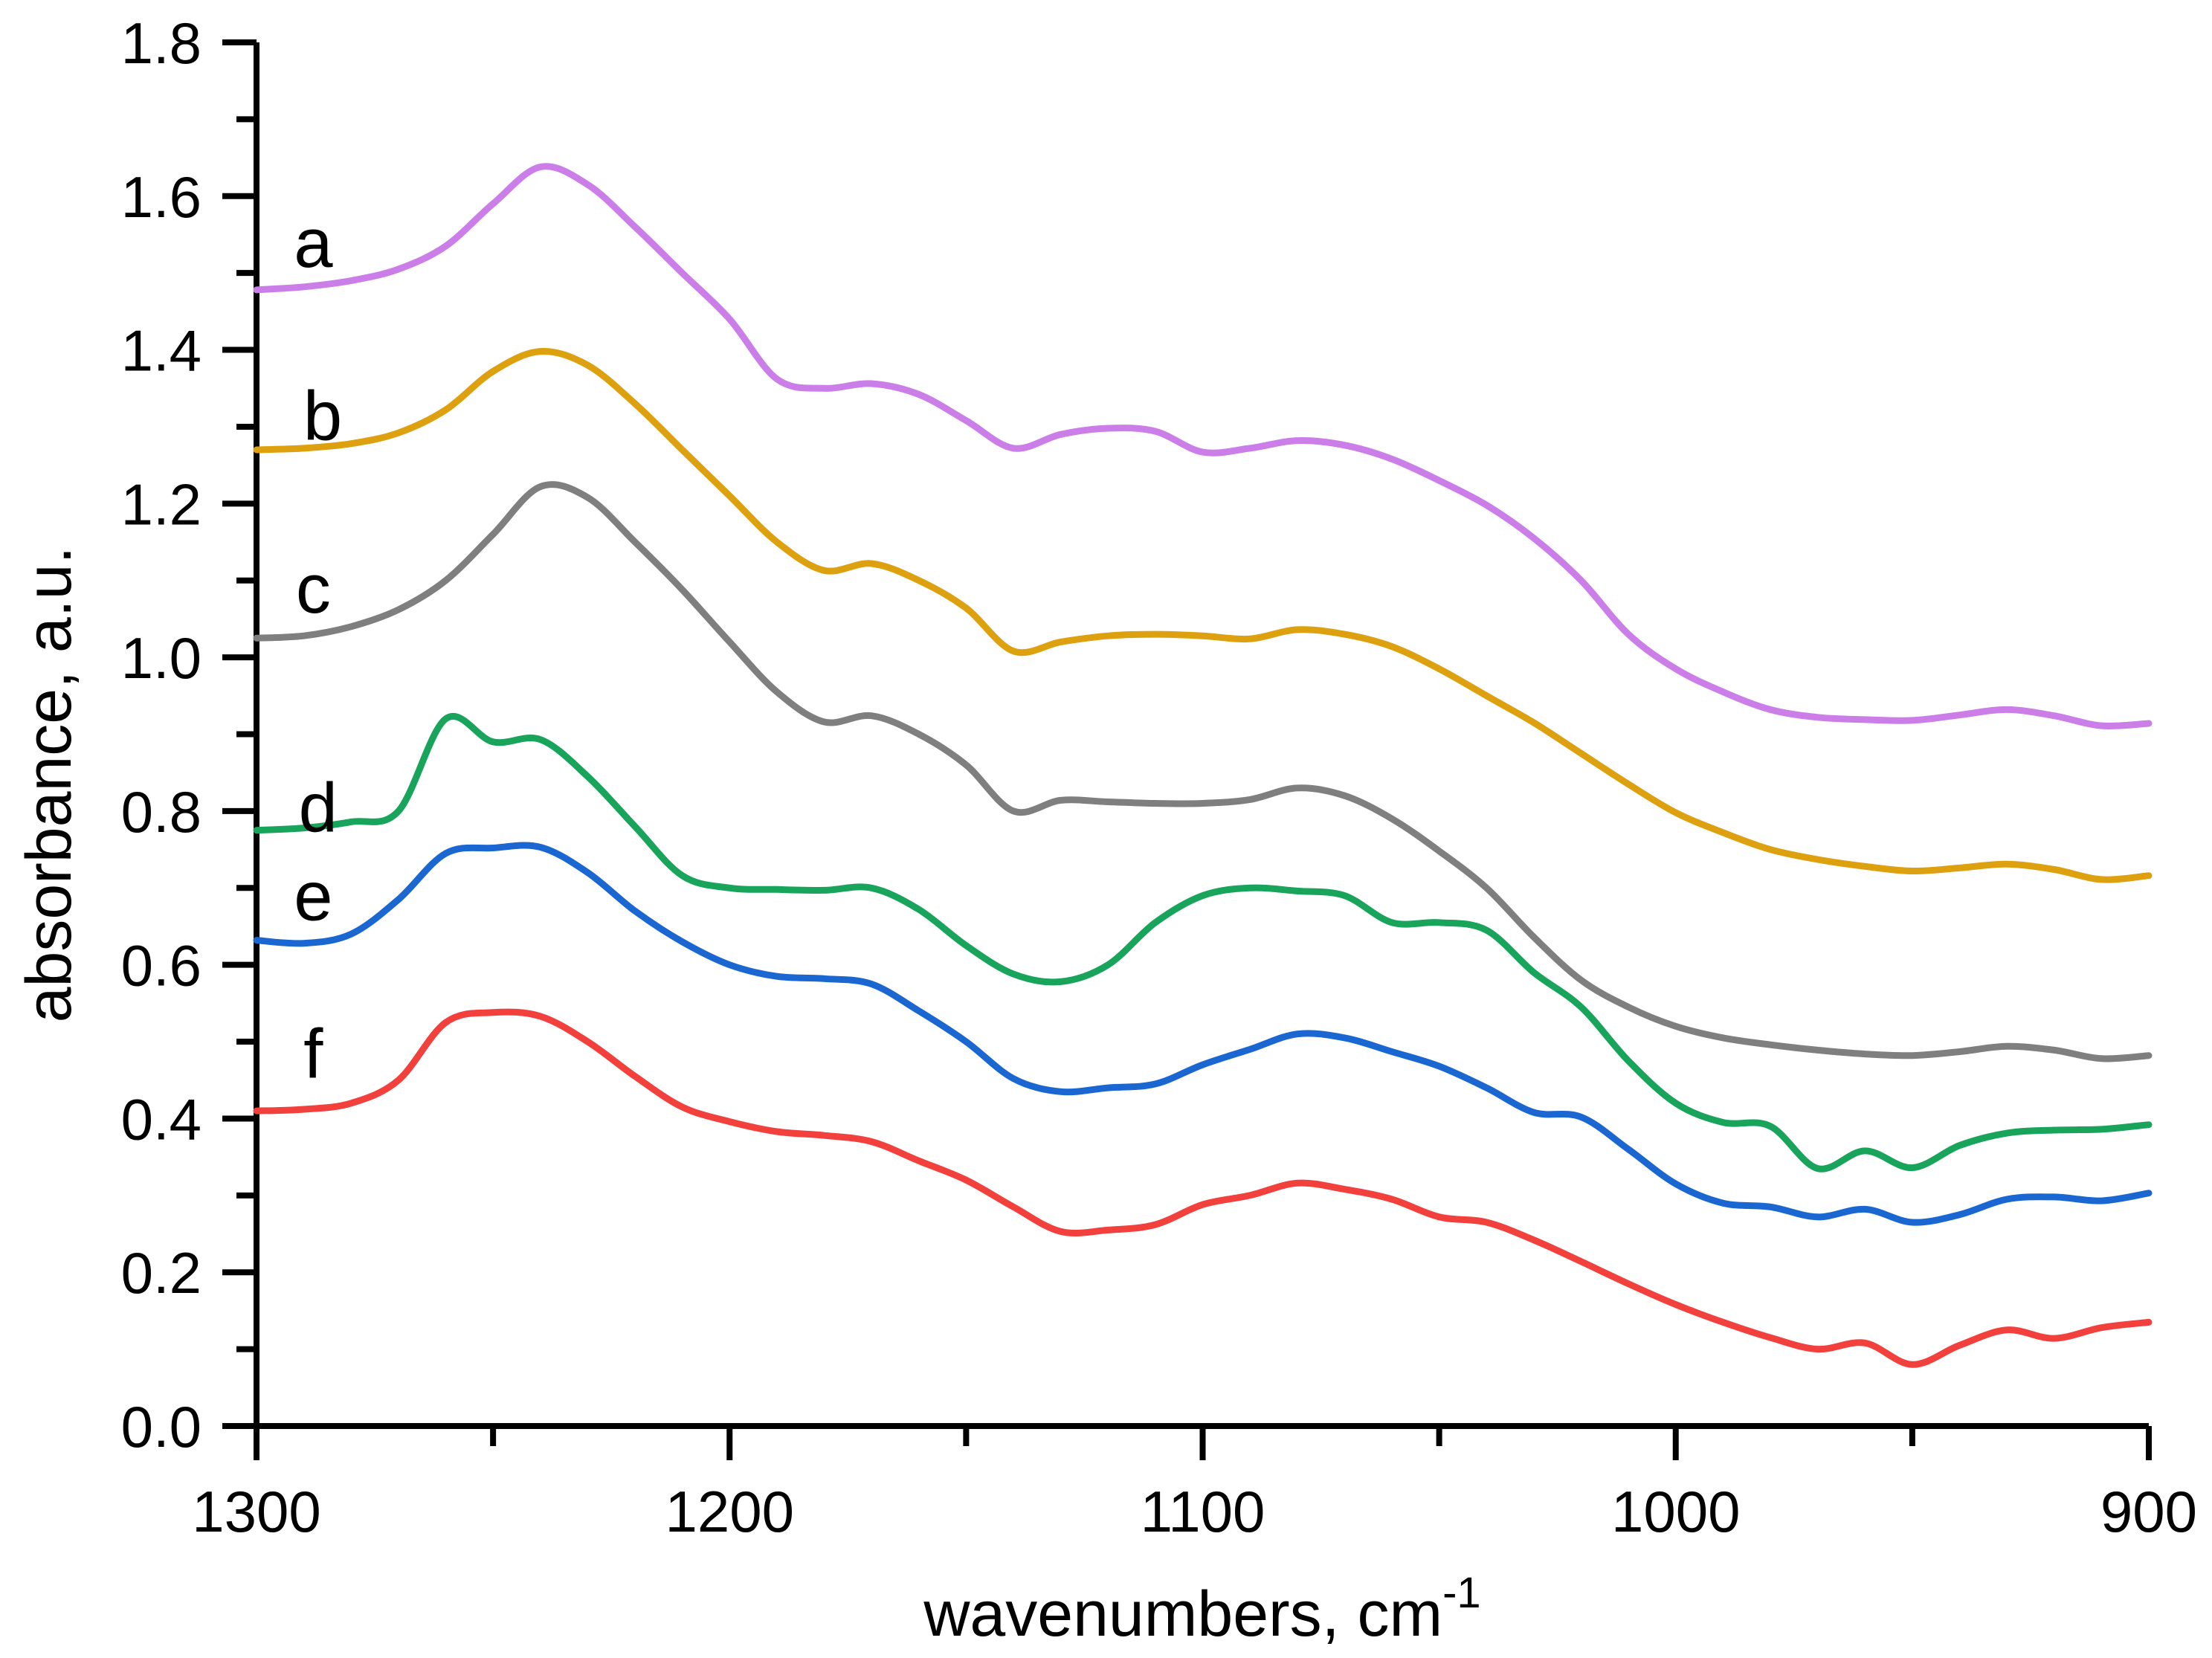 This screenshot has height=1658, width=2212. Describe the element at coordinates (318, 808) in the screenshot. I see `series-label-d: d` at that location.